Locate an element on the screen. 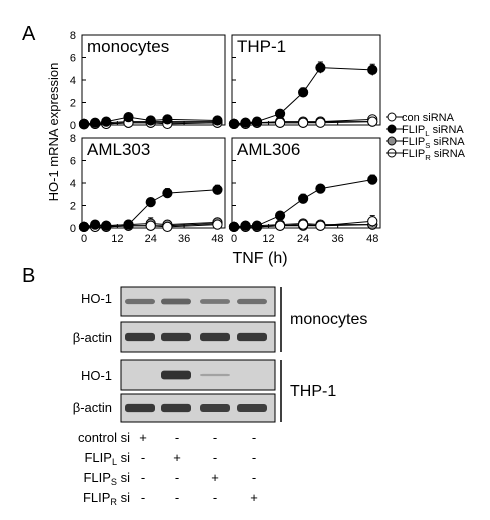 This screenshot has width=490, height=520. condition-label: FLIPL si is located at coordinates (107, 458).